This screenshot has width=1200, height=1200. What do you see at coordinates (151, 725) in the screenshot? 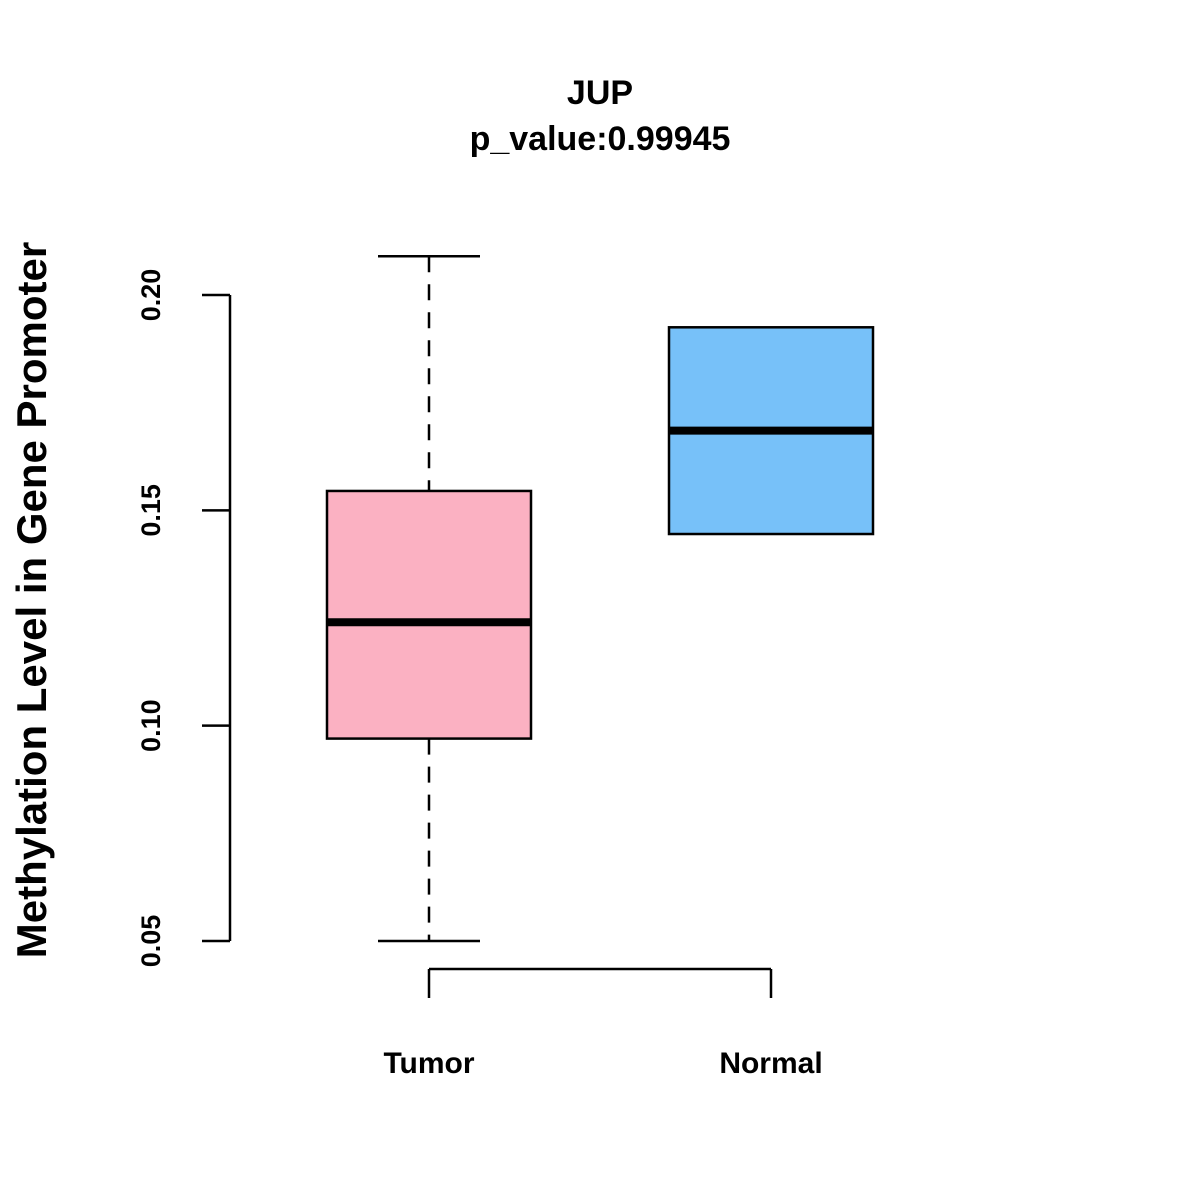
I see `y-tick-label-1: 0.10` at bounding box center [151, 725].